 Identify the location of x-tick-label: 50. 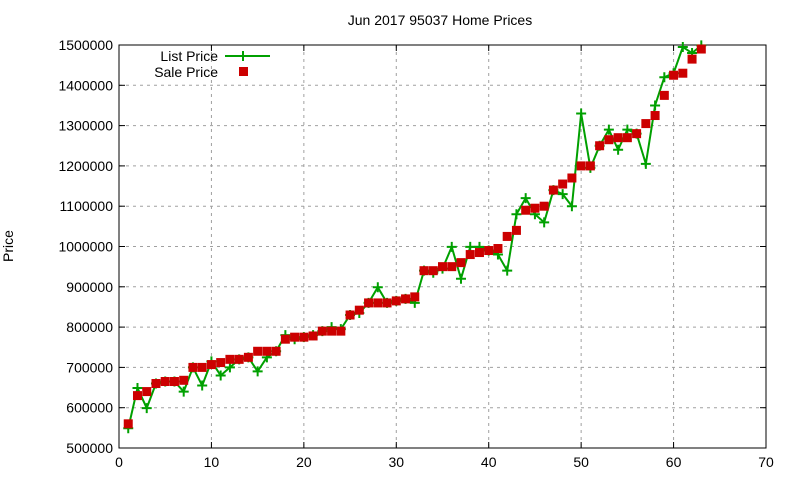
(581, 462).